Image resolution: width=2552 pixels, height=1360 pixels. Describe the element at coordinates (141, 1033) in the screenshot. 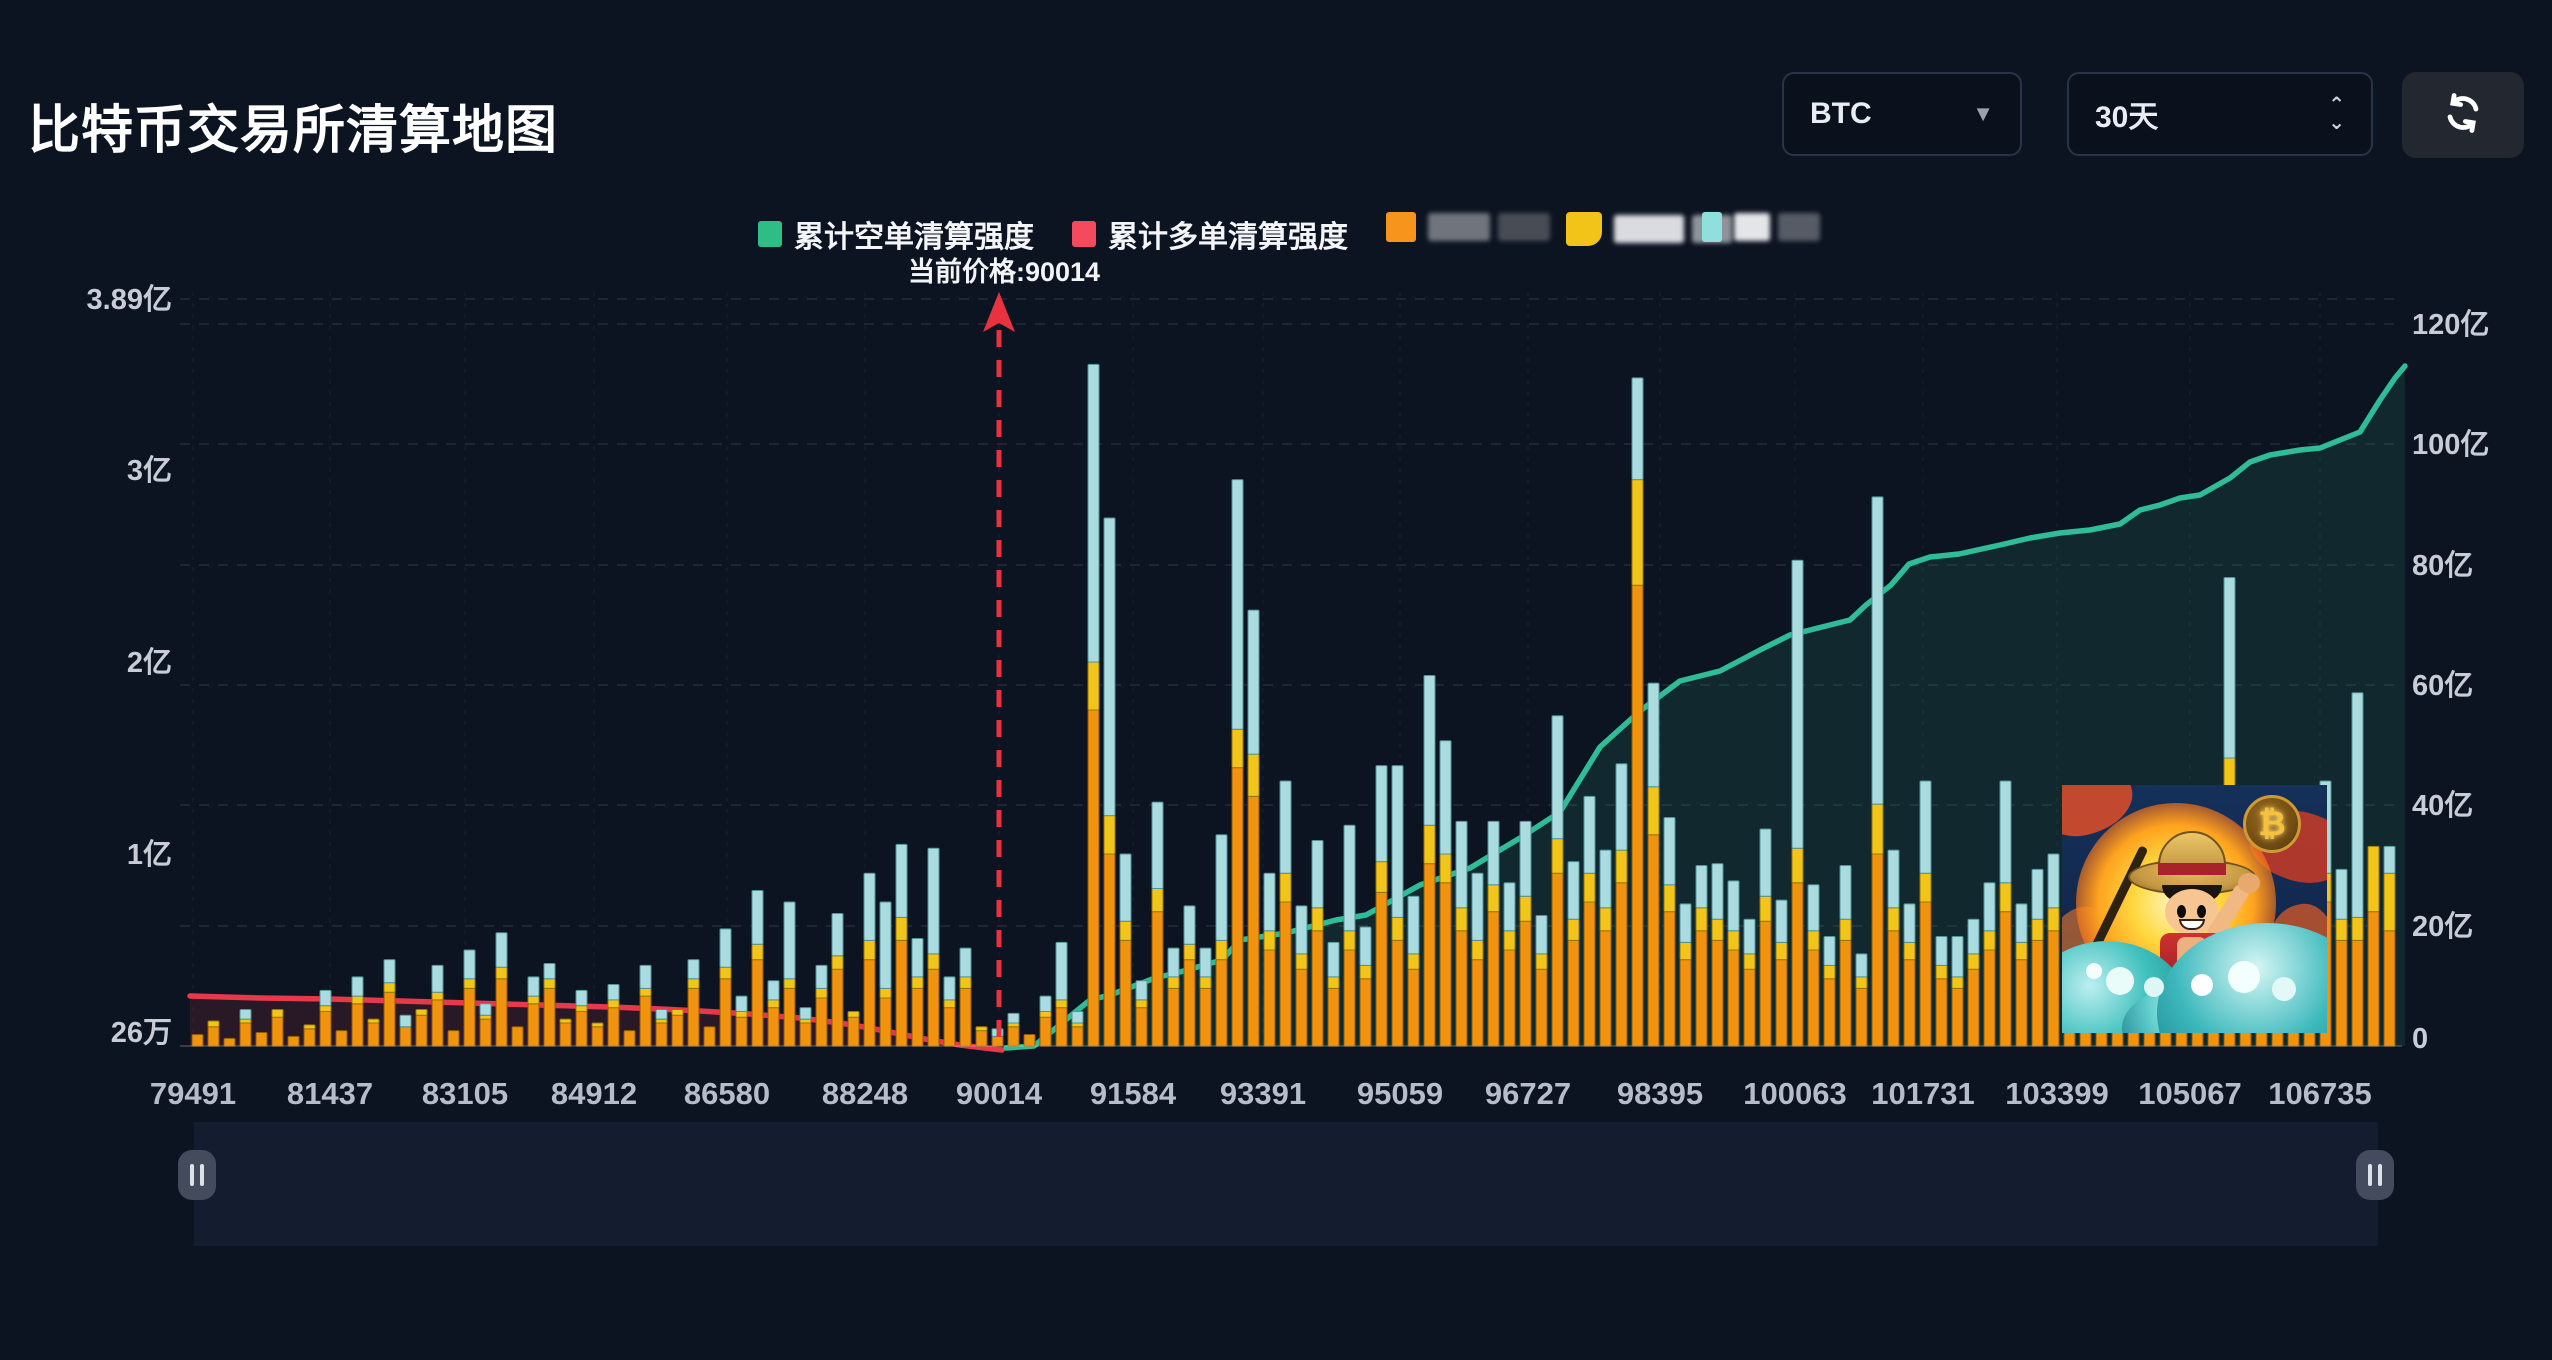

I see `svg-text: 26万` at that location.